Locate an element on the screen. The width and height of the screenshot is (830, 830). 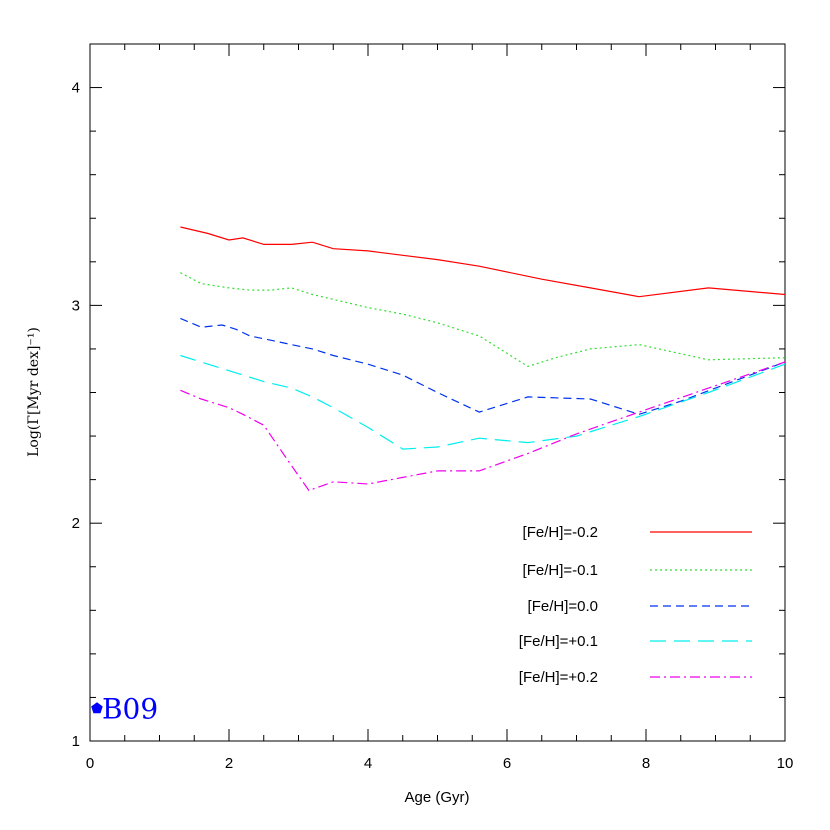
legend-label-0: [Fe/H]=-0.2 is located at coordinates (560, 532).